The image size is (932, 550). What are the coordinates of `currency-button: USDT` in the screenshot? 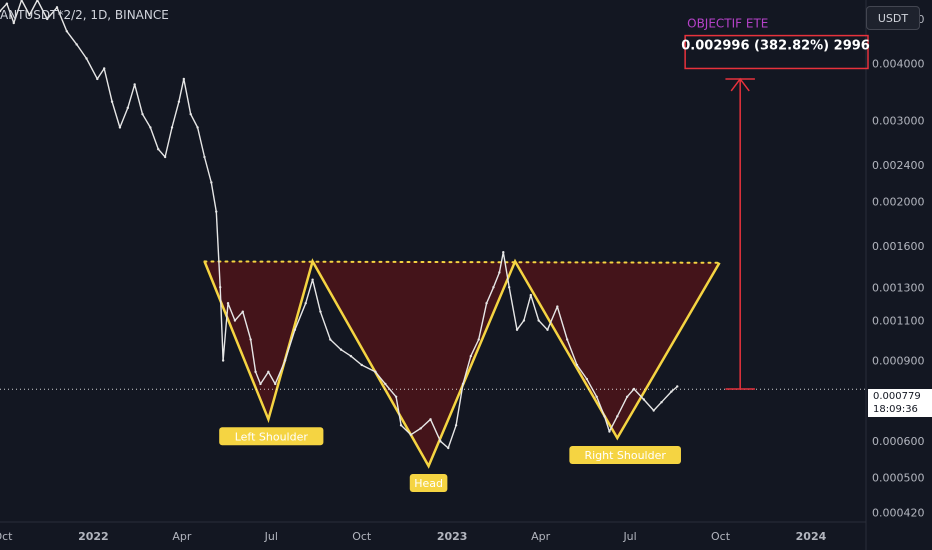 It's located at (893, 18).